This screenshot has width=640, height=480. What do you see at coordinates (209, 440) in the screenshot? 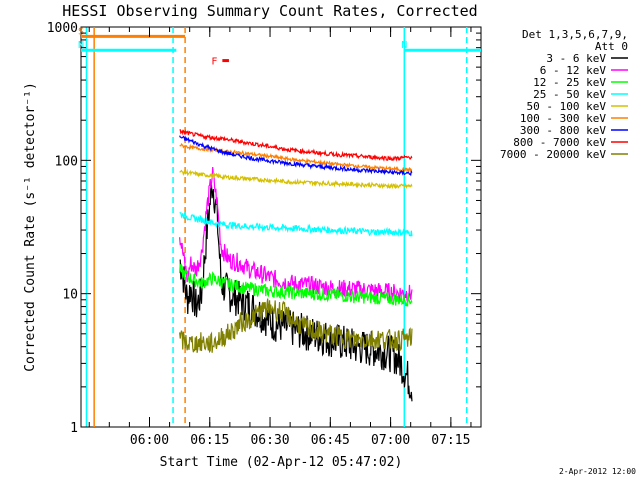
I see `x-tick-label: 06:15` at bounding box center [209, 440].